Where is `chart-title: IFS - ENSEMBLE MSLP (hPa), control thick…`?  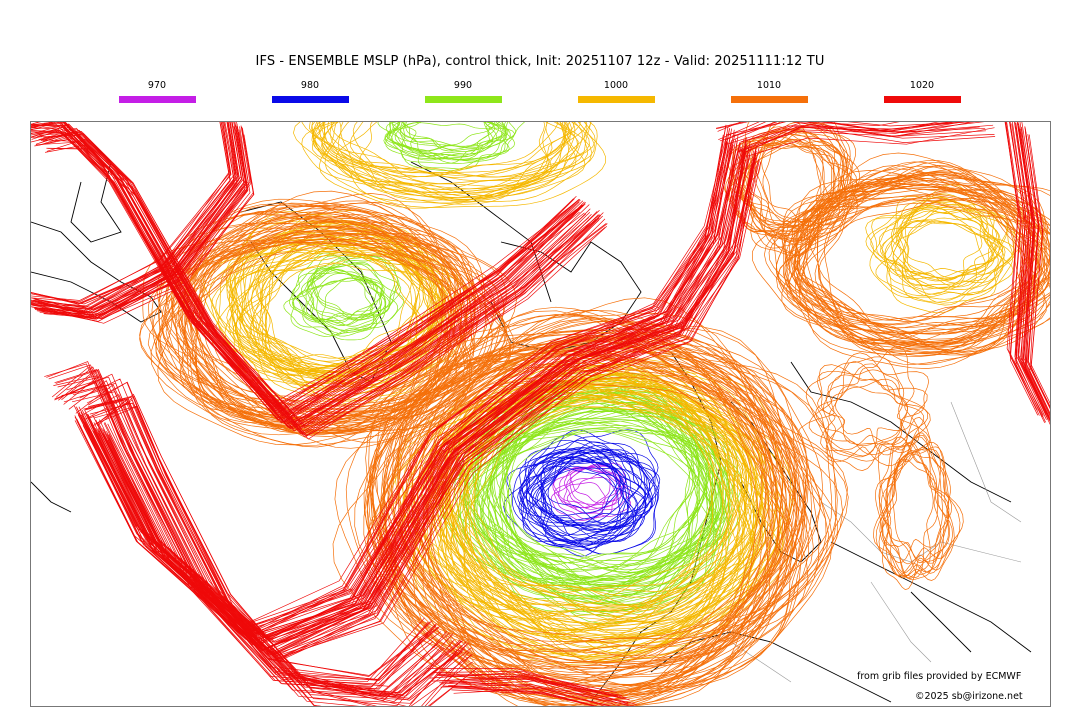
chart-title: IFS - ENSEMBLE MSLP (hPa), control thick… is located at coordinates (540, 61).